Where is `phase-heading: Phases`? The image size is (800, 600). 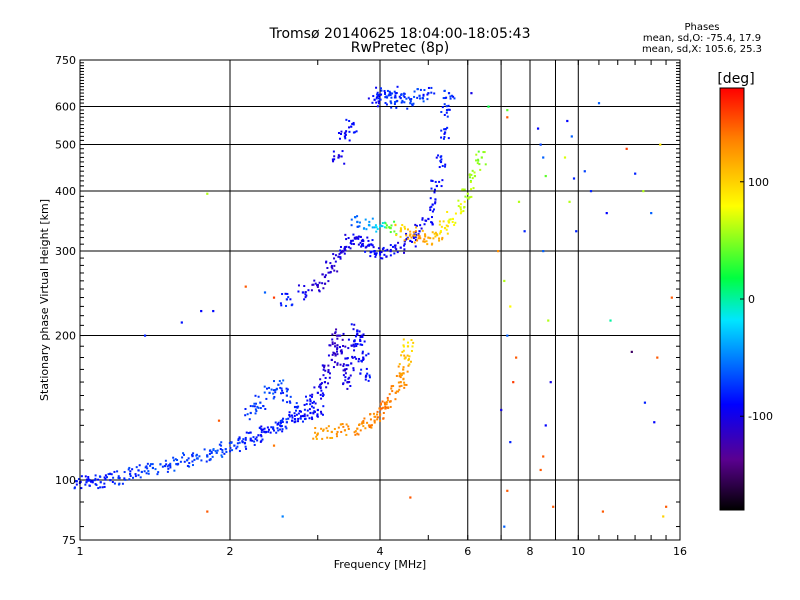
phase-heading: Phases is located at coordinates (702, 27).